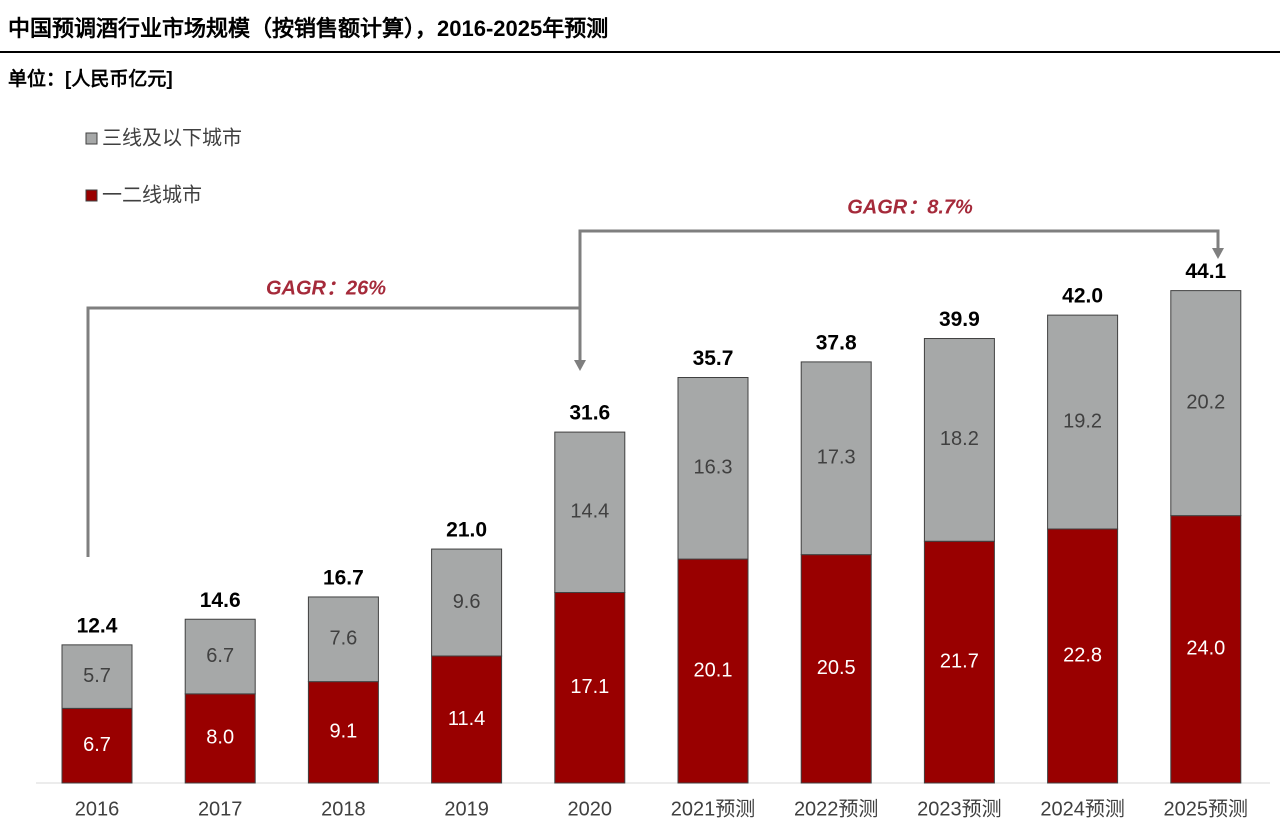 The width and height of the screenshot is (1280, 833). I want to click on value-label: 19.2, so click(1082, 421).